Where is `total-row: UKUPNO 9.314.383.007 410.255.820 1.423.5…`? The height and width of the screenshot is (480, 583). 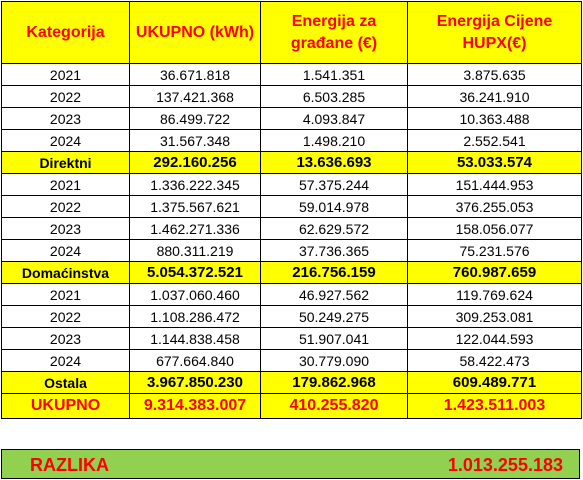
total-row: UKUPNO 9.314.383.007 410.255.820 1.423.5… is located at coordinates (291, 406).